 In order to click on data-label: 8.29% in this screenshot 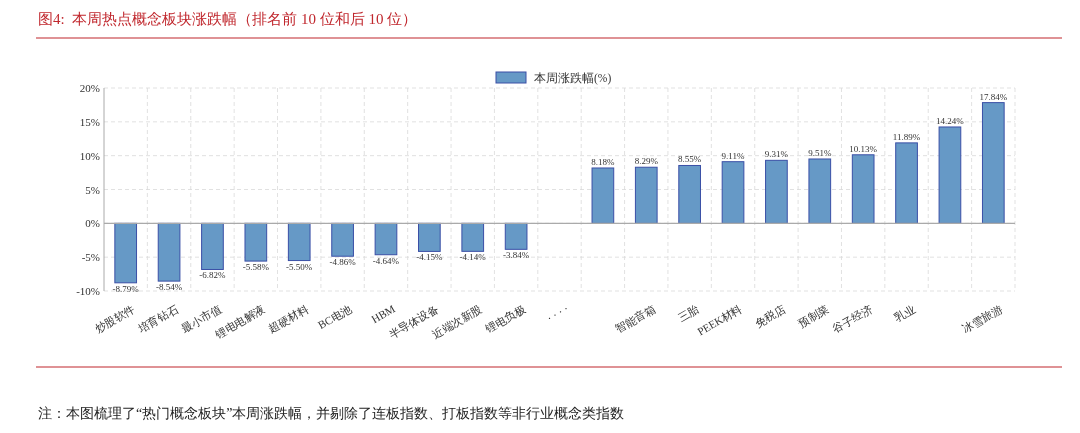, I will do `click(646, 161)`.